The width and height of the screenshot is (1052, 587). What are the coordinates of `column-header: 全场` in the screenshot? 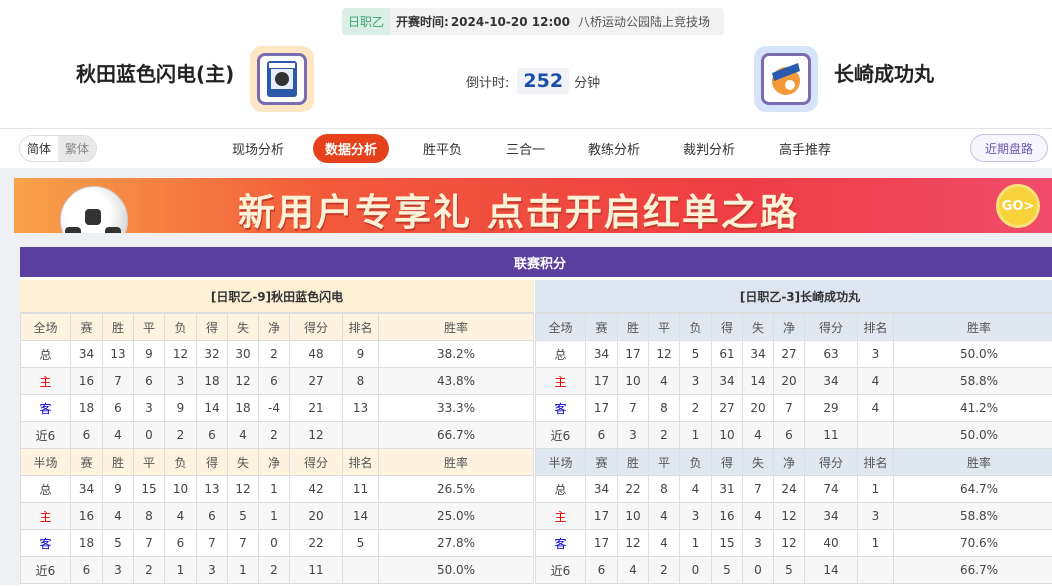 It's located at (46, 327).